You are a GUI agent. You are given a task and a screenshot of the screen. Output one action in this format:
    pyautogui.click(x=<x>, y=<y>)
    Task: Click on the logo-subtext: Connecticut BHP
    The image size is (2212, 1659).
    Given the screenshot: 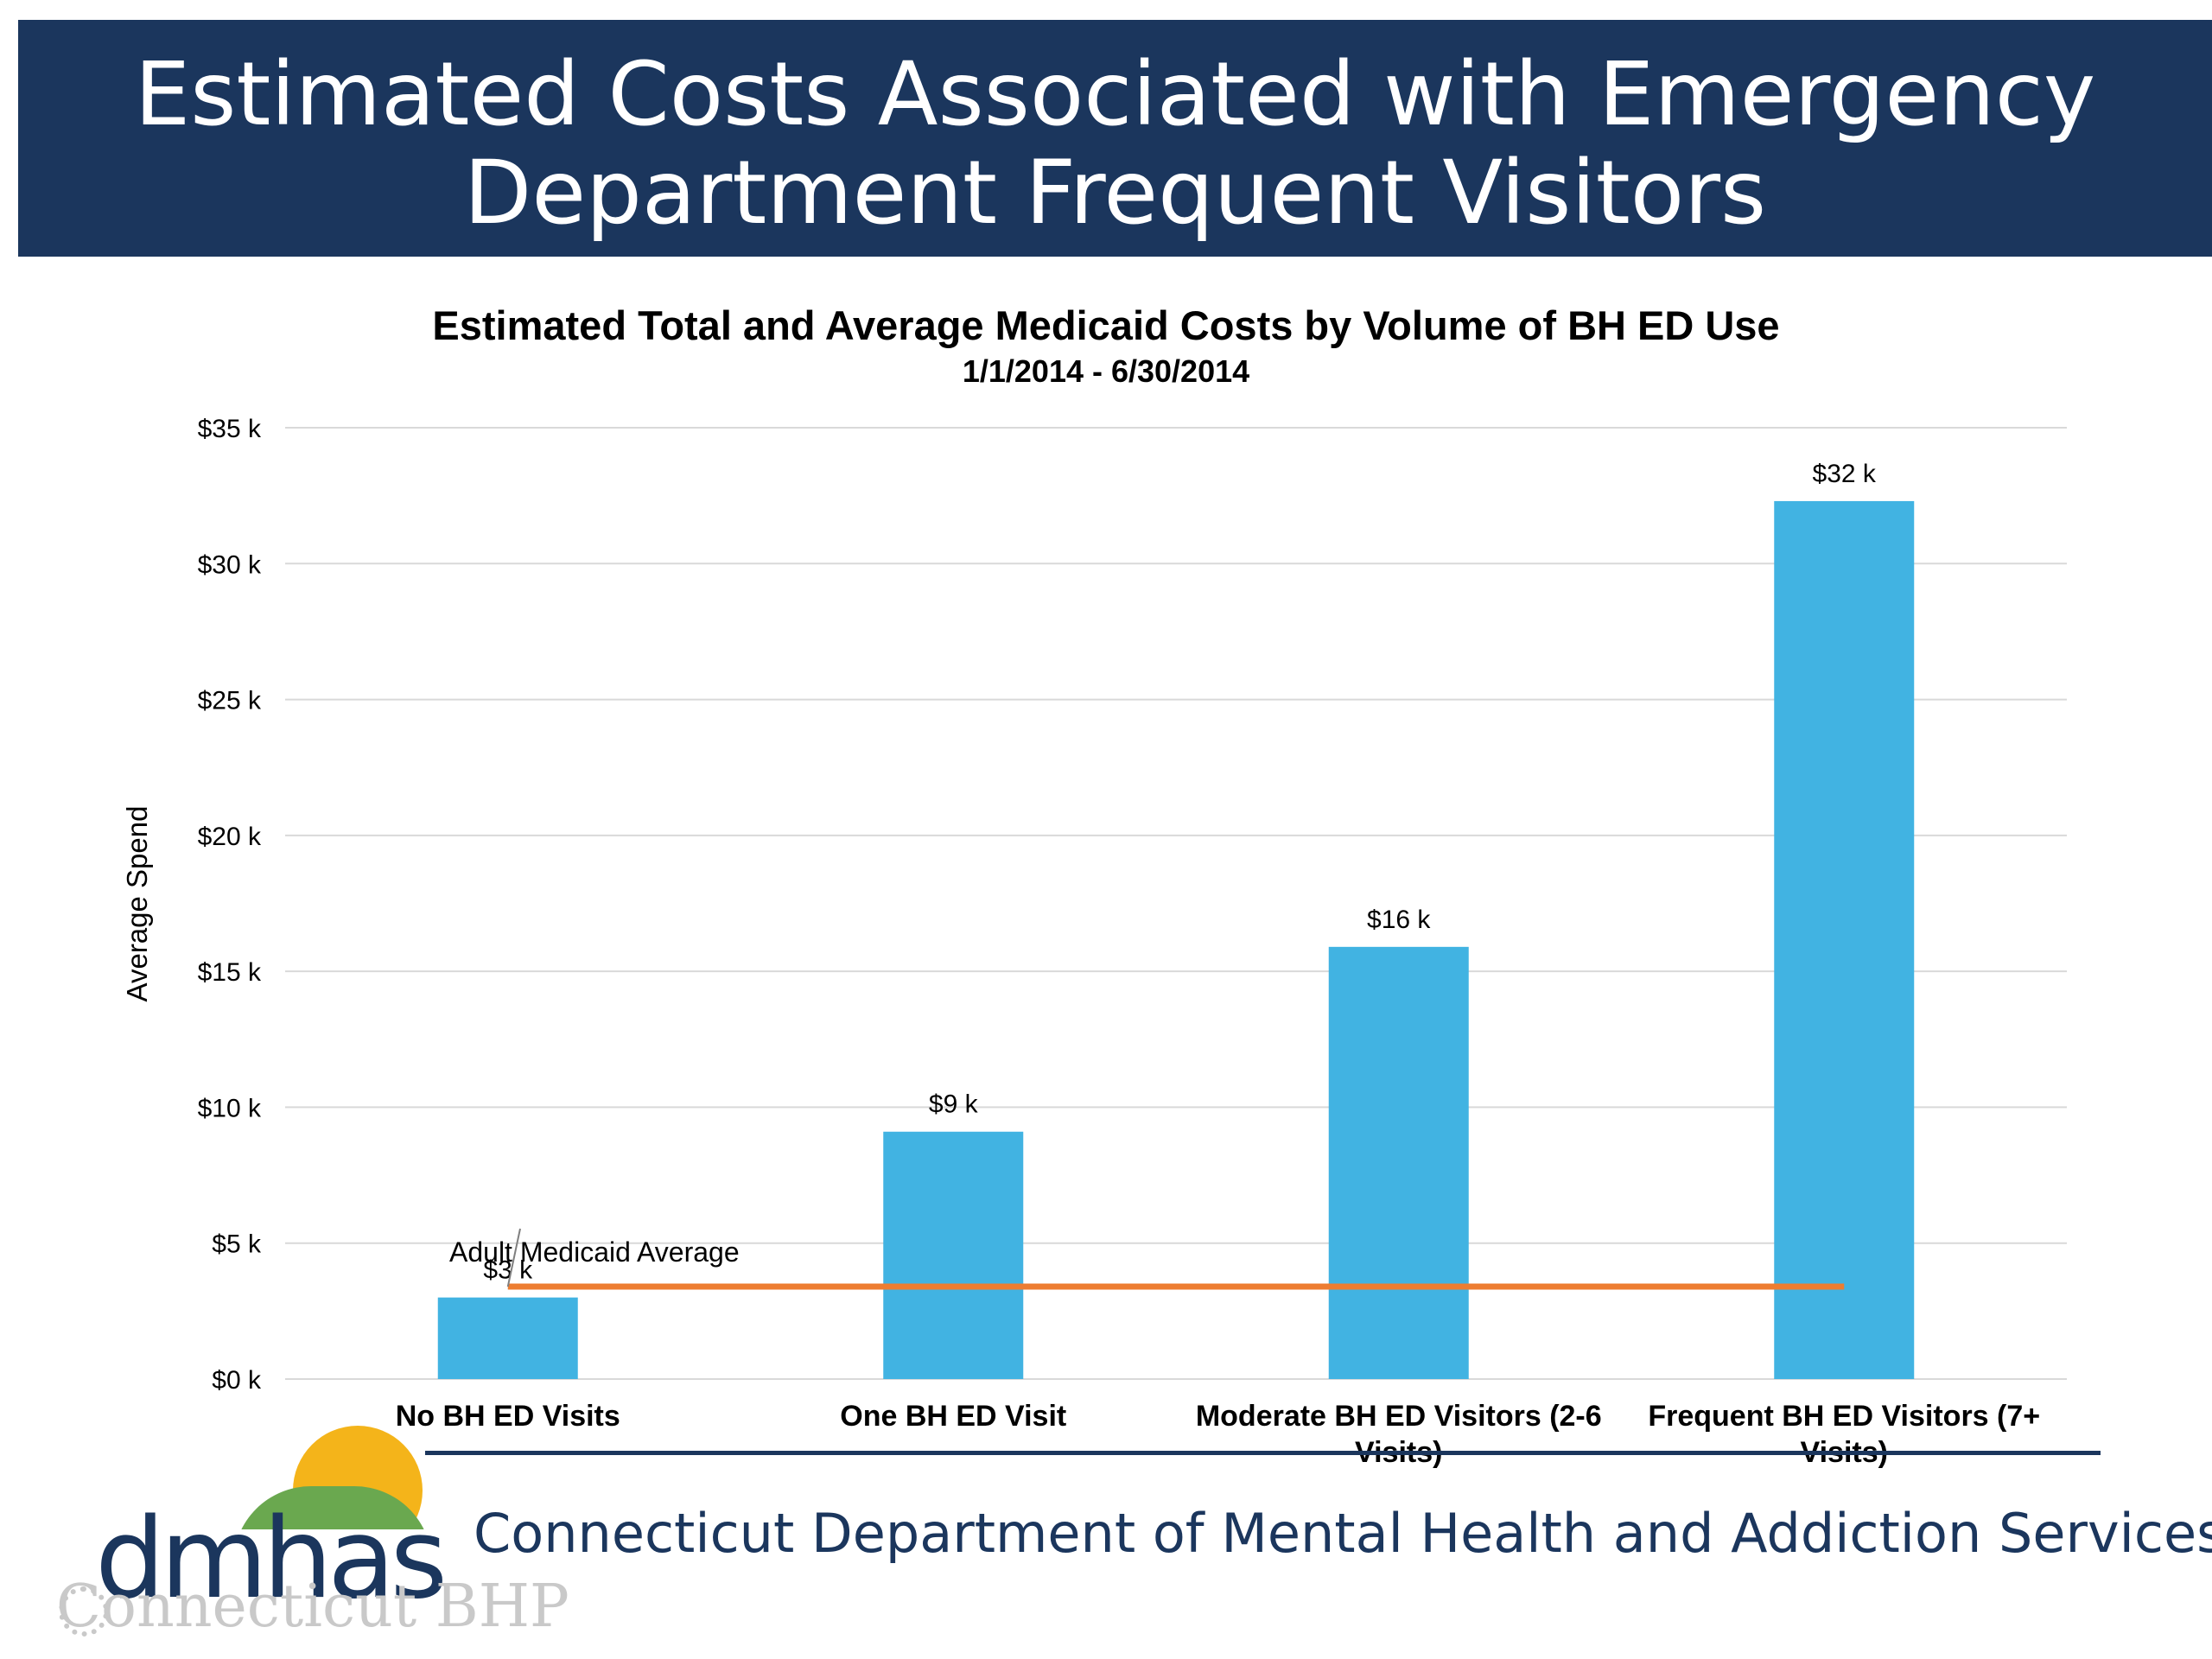 What is the action you would take?
    pyautogui.click(x=312, y=1607)
    